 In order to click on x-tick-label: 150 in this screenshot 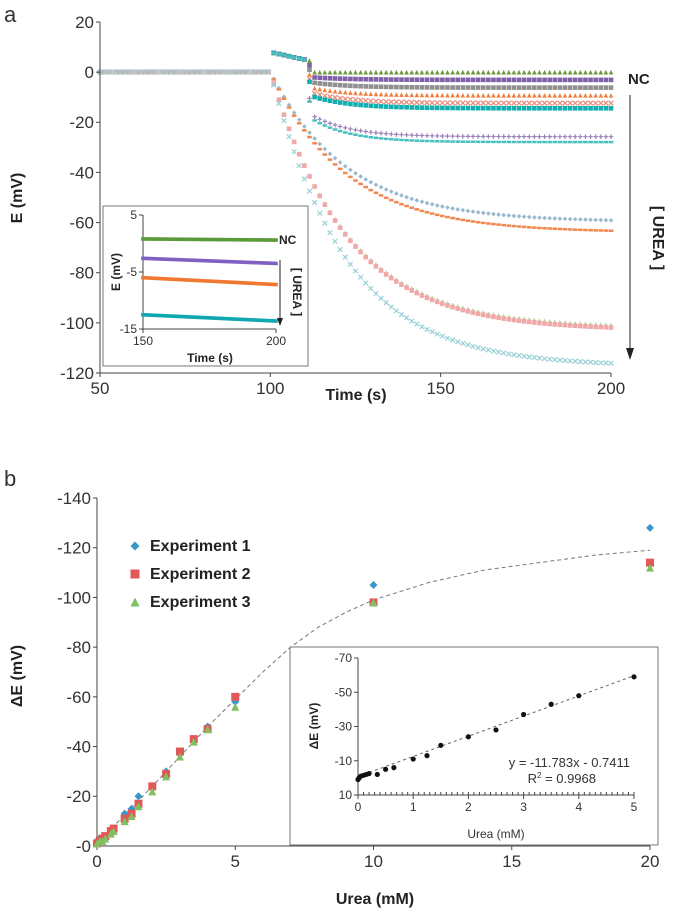, I will do `click(440, 388)`.